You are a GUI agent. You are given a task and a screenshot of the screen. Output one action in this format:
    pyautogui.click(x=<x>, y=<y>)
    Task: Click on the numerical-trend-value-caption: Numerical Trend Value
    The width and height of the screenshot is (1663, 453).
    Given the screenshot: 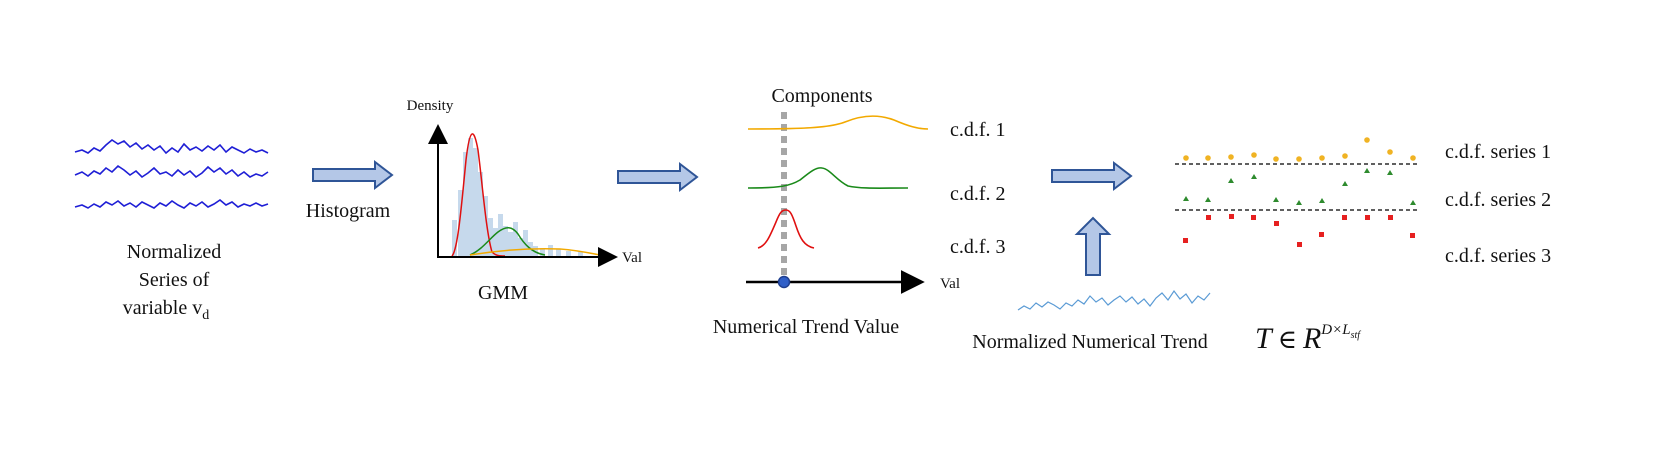 What is the action you would take?
    pyautogui.click(x=806, y=327)
    